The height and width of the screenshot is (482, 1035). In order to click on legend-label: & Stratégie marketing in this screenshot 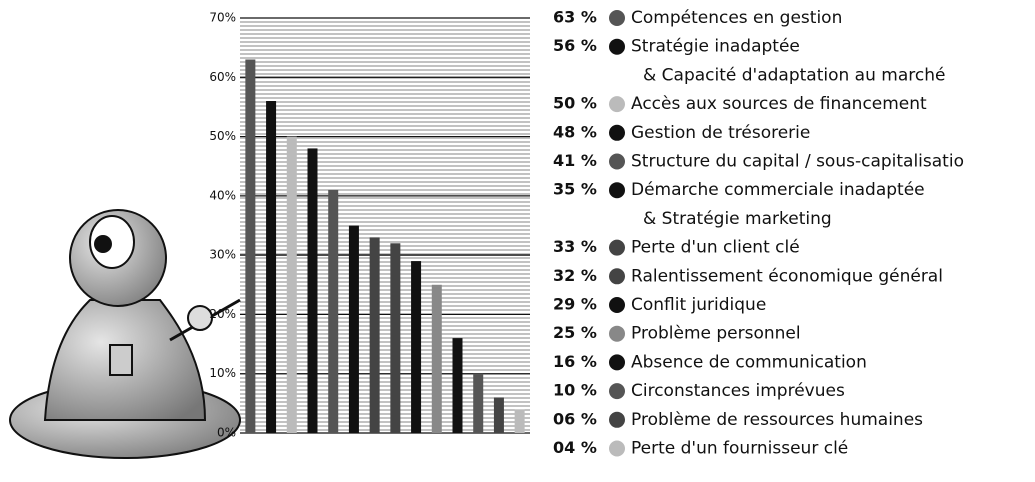, I will do `click(737, 219)`.